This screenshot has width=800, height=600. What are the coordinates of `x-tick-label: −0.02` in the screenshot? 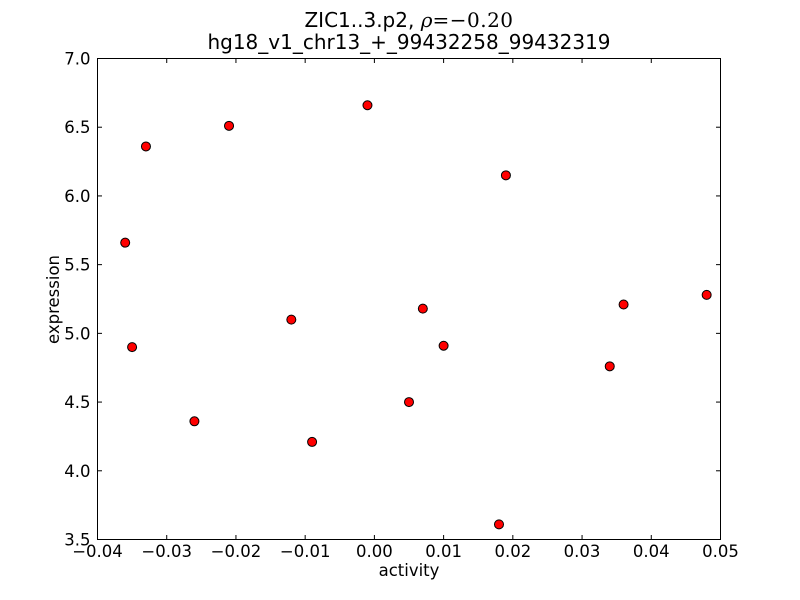 It's located at (236, 551).